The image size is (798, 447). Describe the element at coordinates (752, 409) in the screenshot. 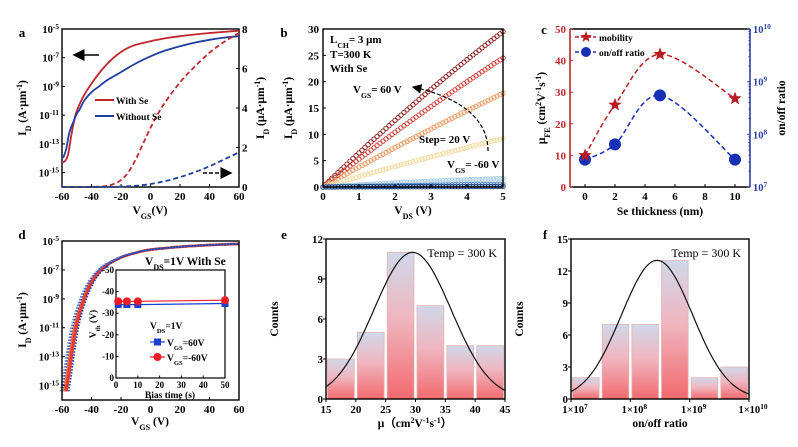

I see `x-tick-label: 1×10¹⁰` at that location.